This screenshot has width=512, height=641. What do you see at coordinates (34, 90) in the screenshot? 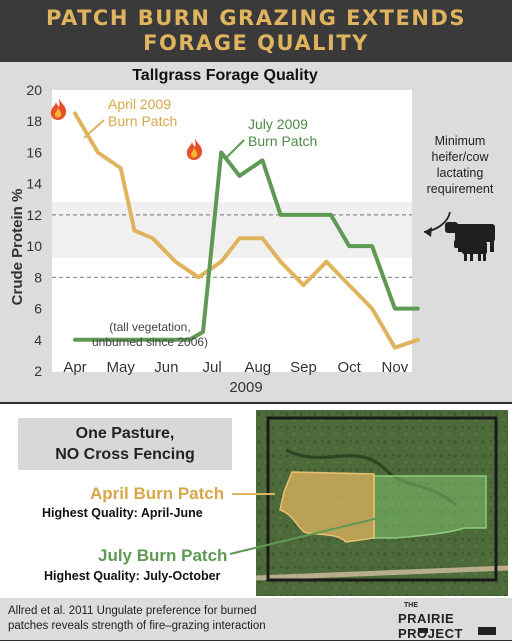
I see `y-tick-label: 20` at bounding box center [34, 90].